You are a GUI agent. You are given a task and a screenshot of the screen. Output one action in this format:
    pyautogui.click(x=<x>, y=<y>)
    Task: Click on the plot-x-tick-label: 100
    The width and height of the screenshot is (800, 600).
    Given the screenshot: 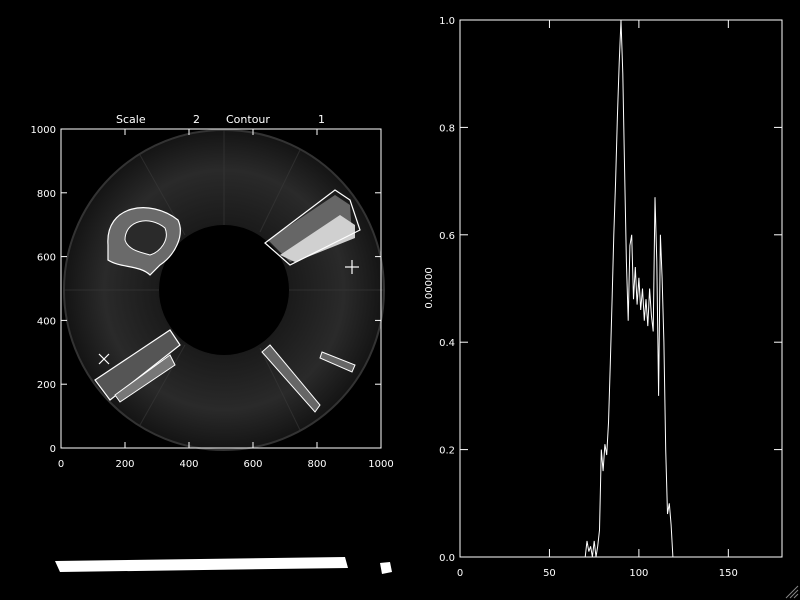 What is the action you would take?
    pyautogui.click(x=638, y=573)
    